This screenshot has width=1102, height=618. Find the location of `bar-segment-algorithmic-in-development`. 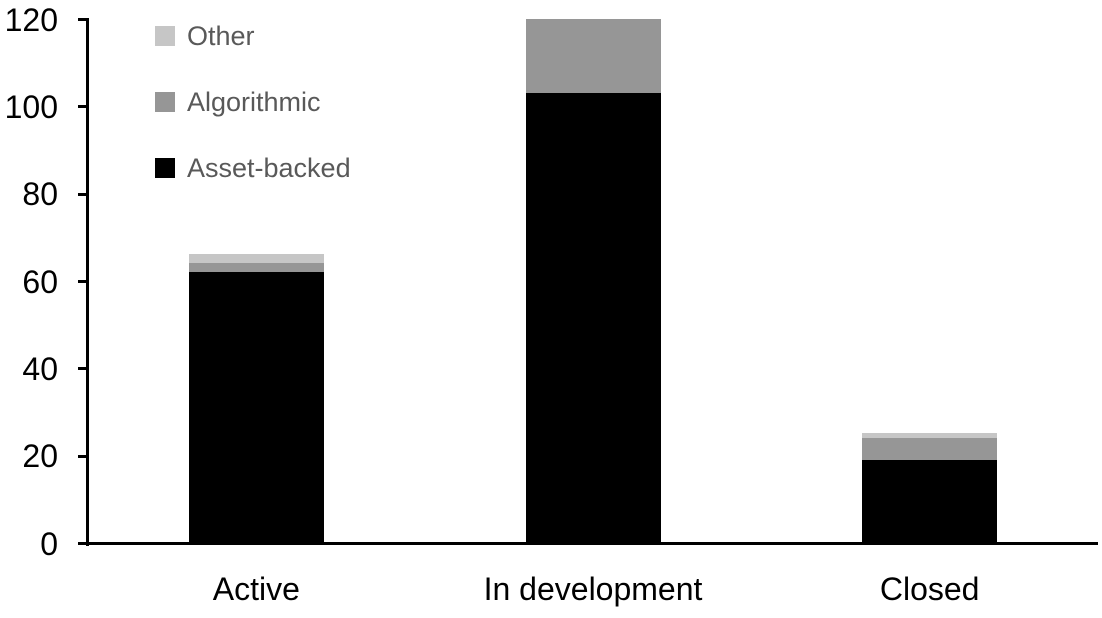

bar-segment-algorithmic-in-development is located at coordinates (593, 55).